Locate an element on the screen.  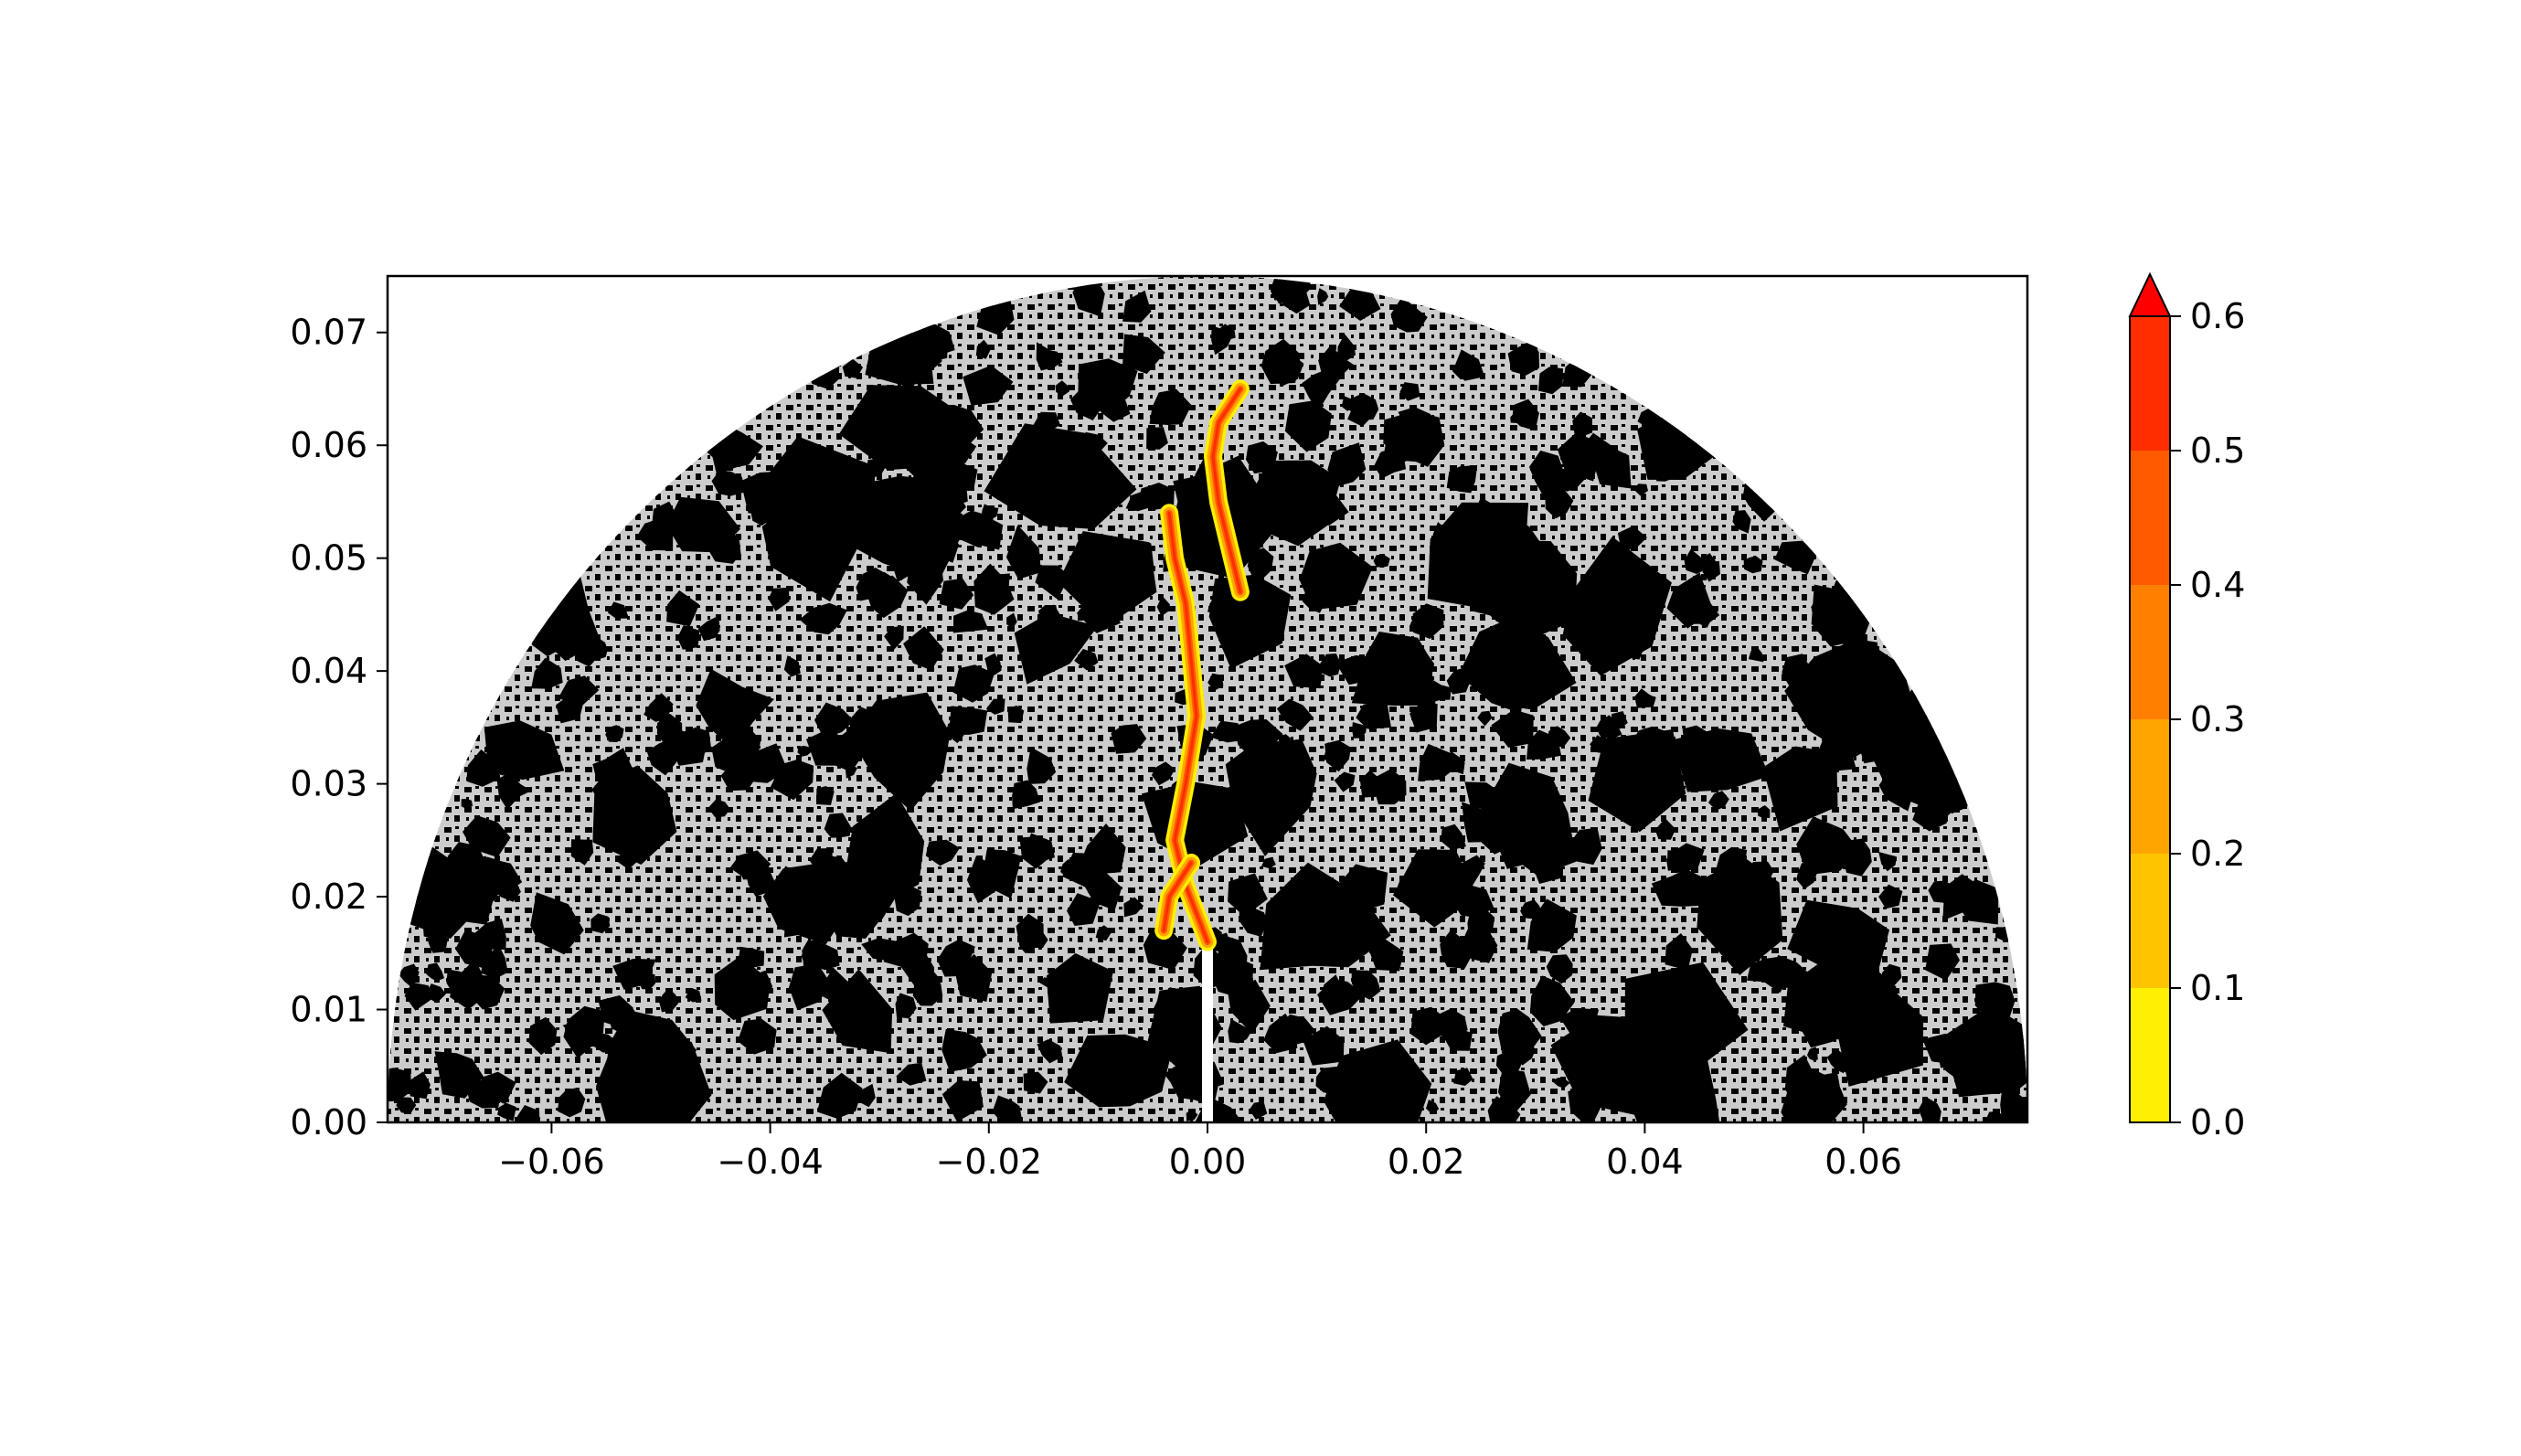
notch is located at coordinates (1207, 1031).